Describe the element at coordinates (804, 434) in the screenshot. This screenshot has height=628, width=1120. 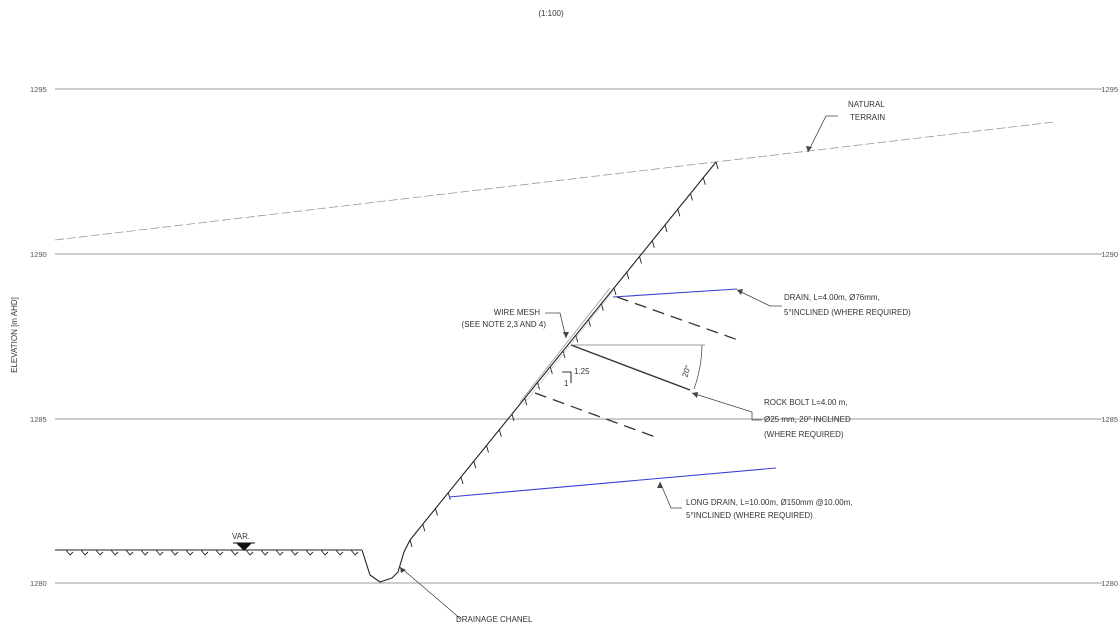
I see `rock-bolt-text-3: (WHERE REQUIRED)` at that location.